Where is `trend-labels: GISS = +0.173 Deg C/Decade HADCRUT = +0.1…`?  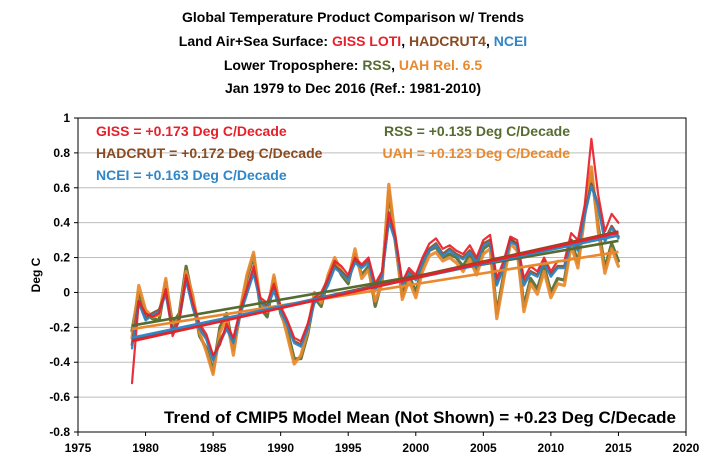
trend-labels: GISS = +0.173 Deg C/Decade HADCRUT = +0.1… is located at coordinates (333, 153).